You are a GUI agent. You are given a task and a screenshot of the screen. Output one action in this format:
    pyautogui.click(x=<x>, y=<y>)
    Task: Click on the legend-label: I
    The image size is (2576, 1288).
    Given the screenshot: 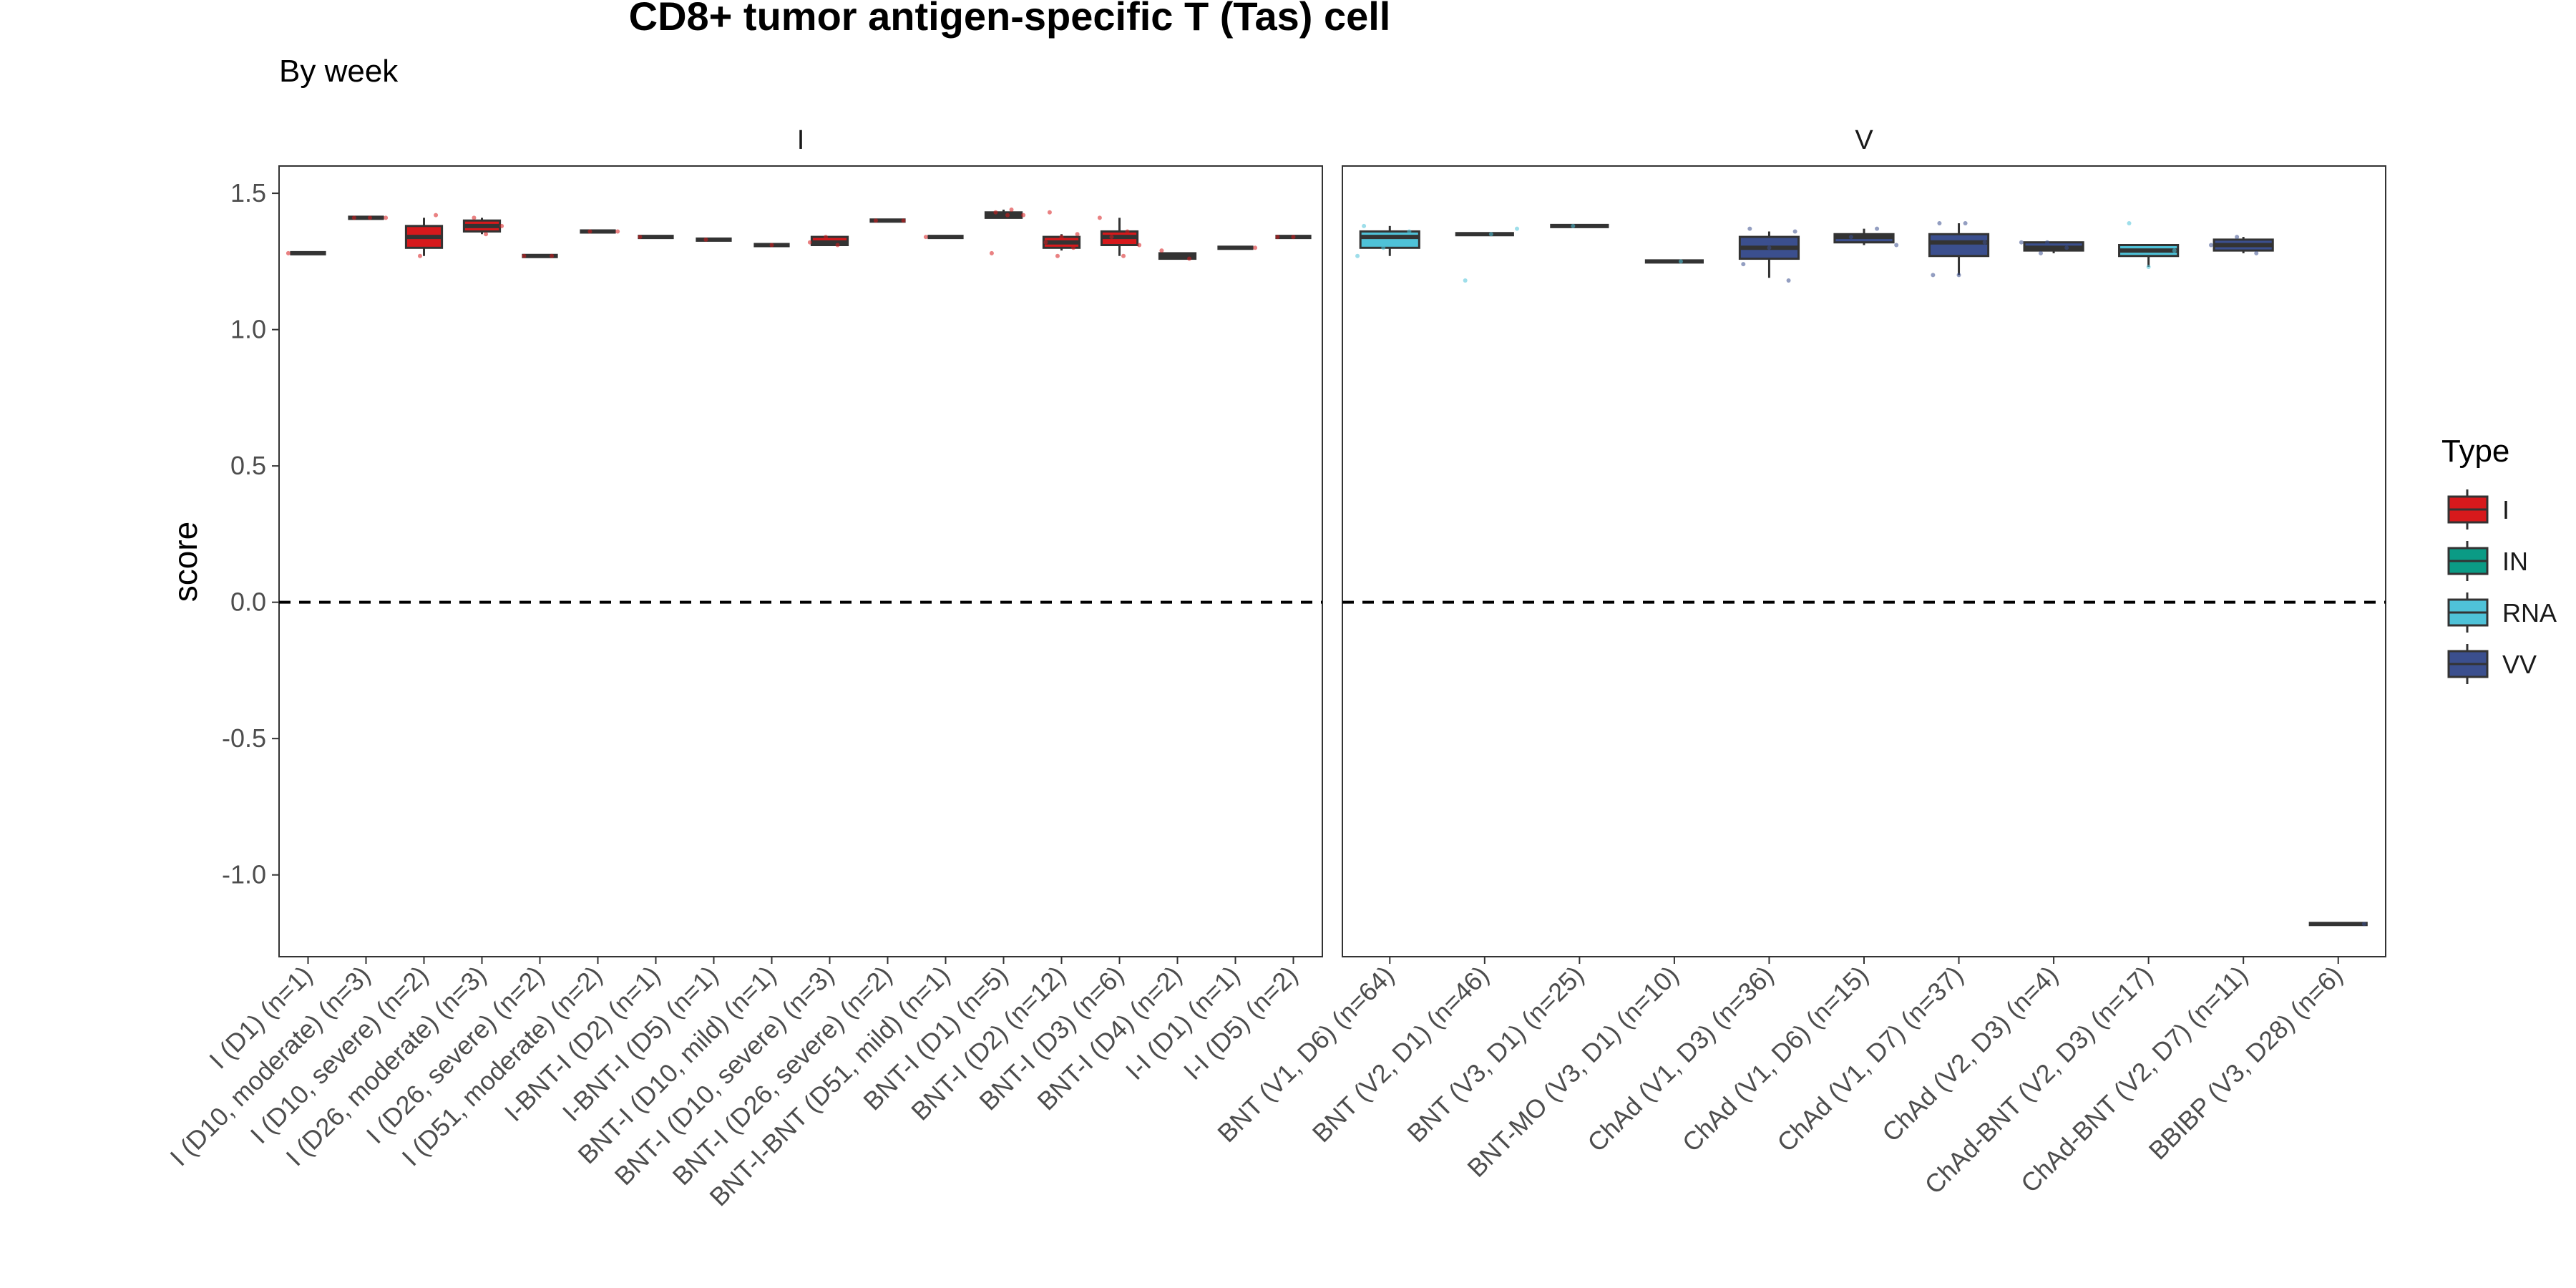 What is the action you would take?
    pyautogui.click(x=2505, y=510)
    